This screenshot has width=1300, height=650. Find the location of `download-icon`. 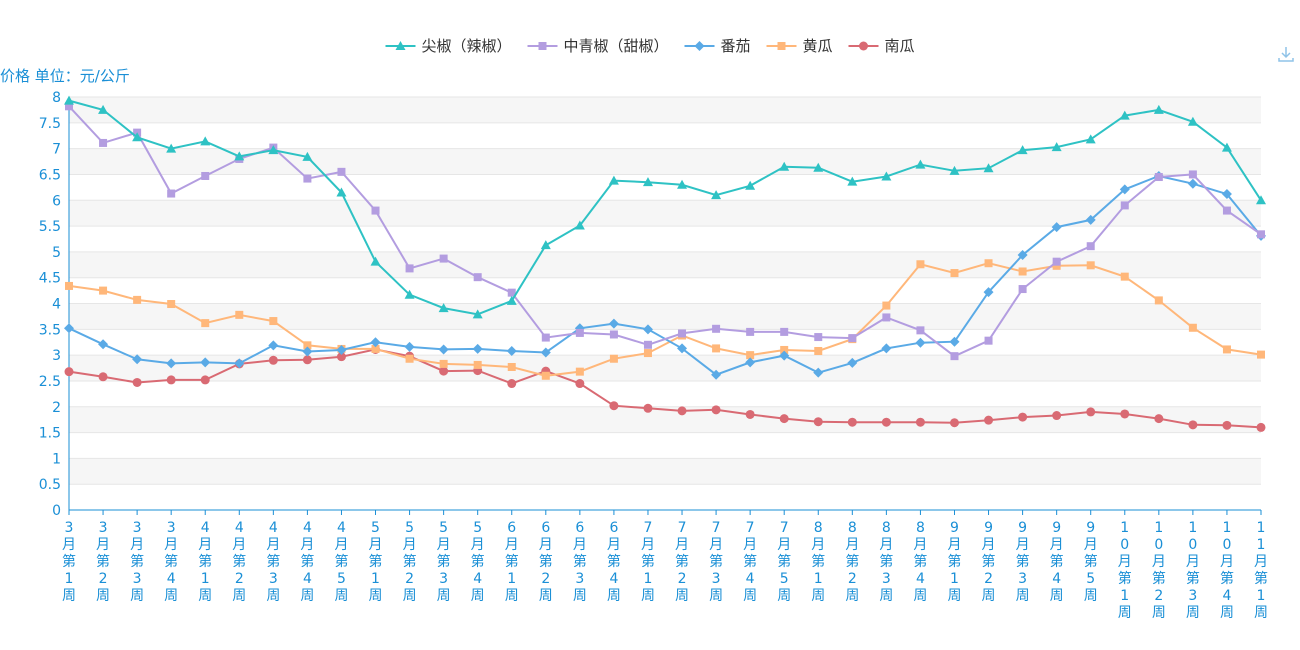

download-icon is located at coordinates (1286, 54).